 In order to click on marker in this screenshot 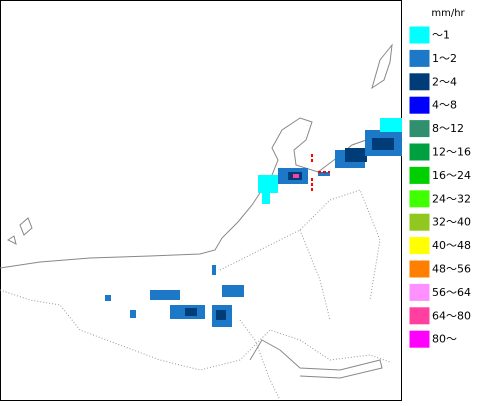, I will do `click(320, 173)`.